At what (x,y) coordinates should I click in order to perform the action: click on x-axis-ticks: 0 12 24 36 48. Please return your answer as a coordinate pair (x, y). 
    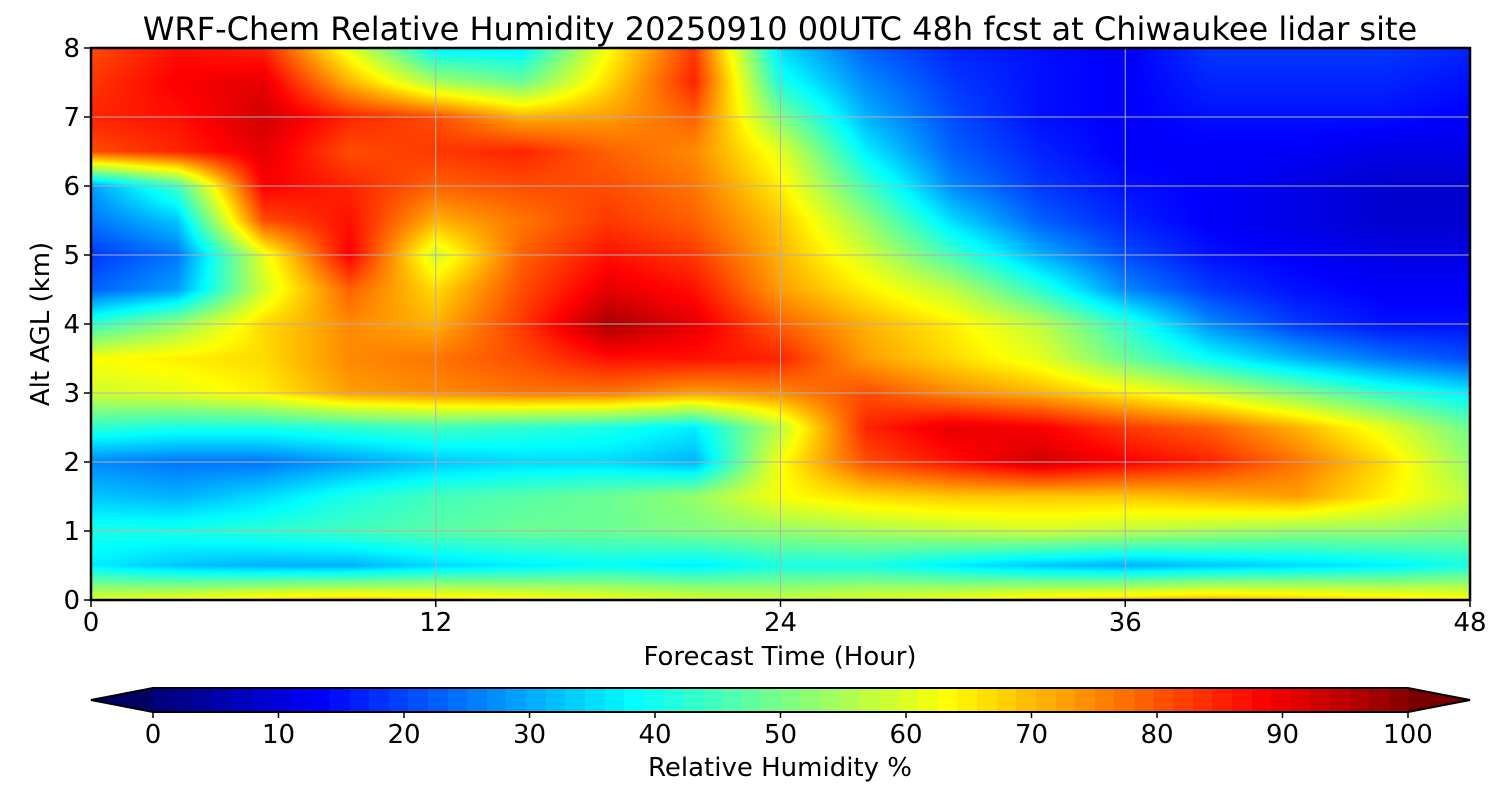
    Looking at the image, I should click on (785, 619).